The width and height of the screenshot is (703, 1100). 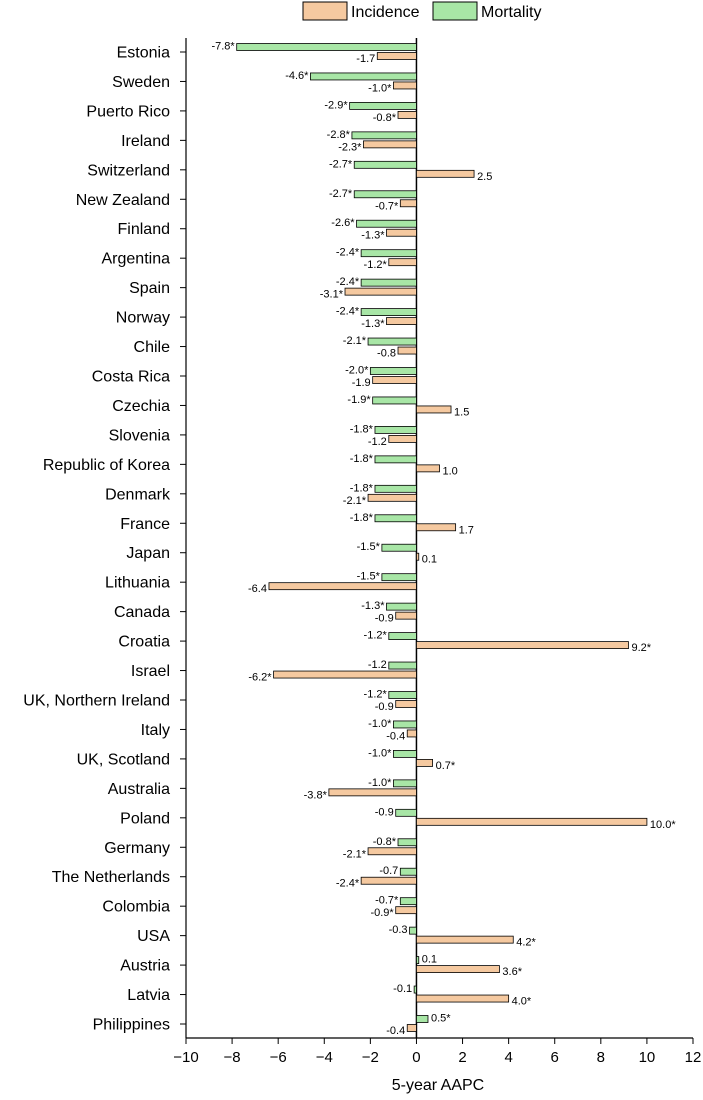 I want to click on mortality-value-label: -2.1*, so click(x=355, y=341).